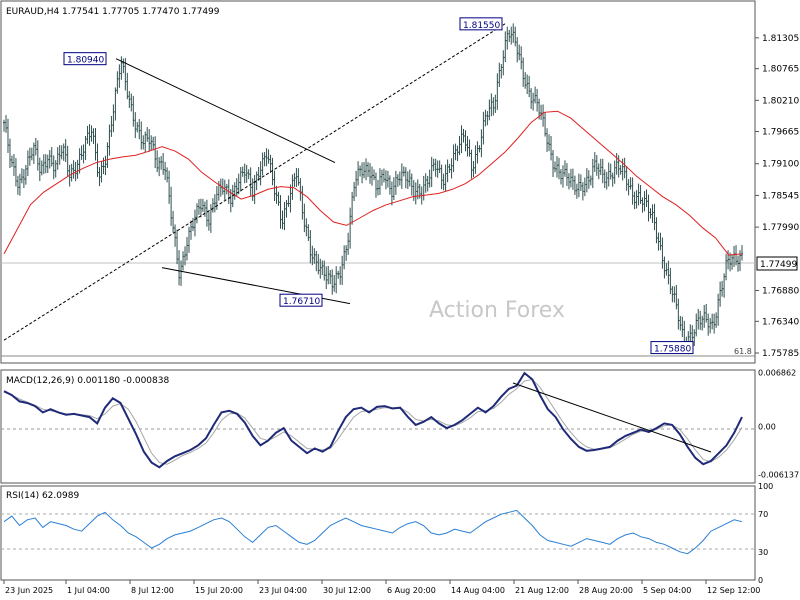  What do you see at coordinates (777, 373) in the screenshot?
I see `macd-tick-label: 0.006862` at bounding box center [777, 373].